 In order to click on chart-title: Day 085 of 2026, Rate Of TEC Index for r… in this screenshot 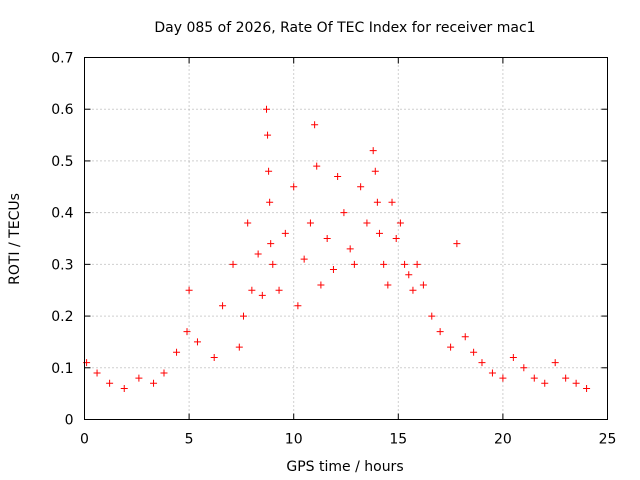, I will do `click(344, 28)`.